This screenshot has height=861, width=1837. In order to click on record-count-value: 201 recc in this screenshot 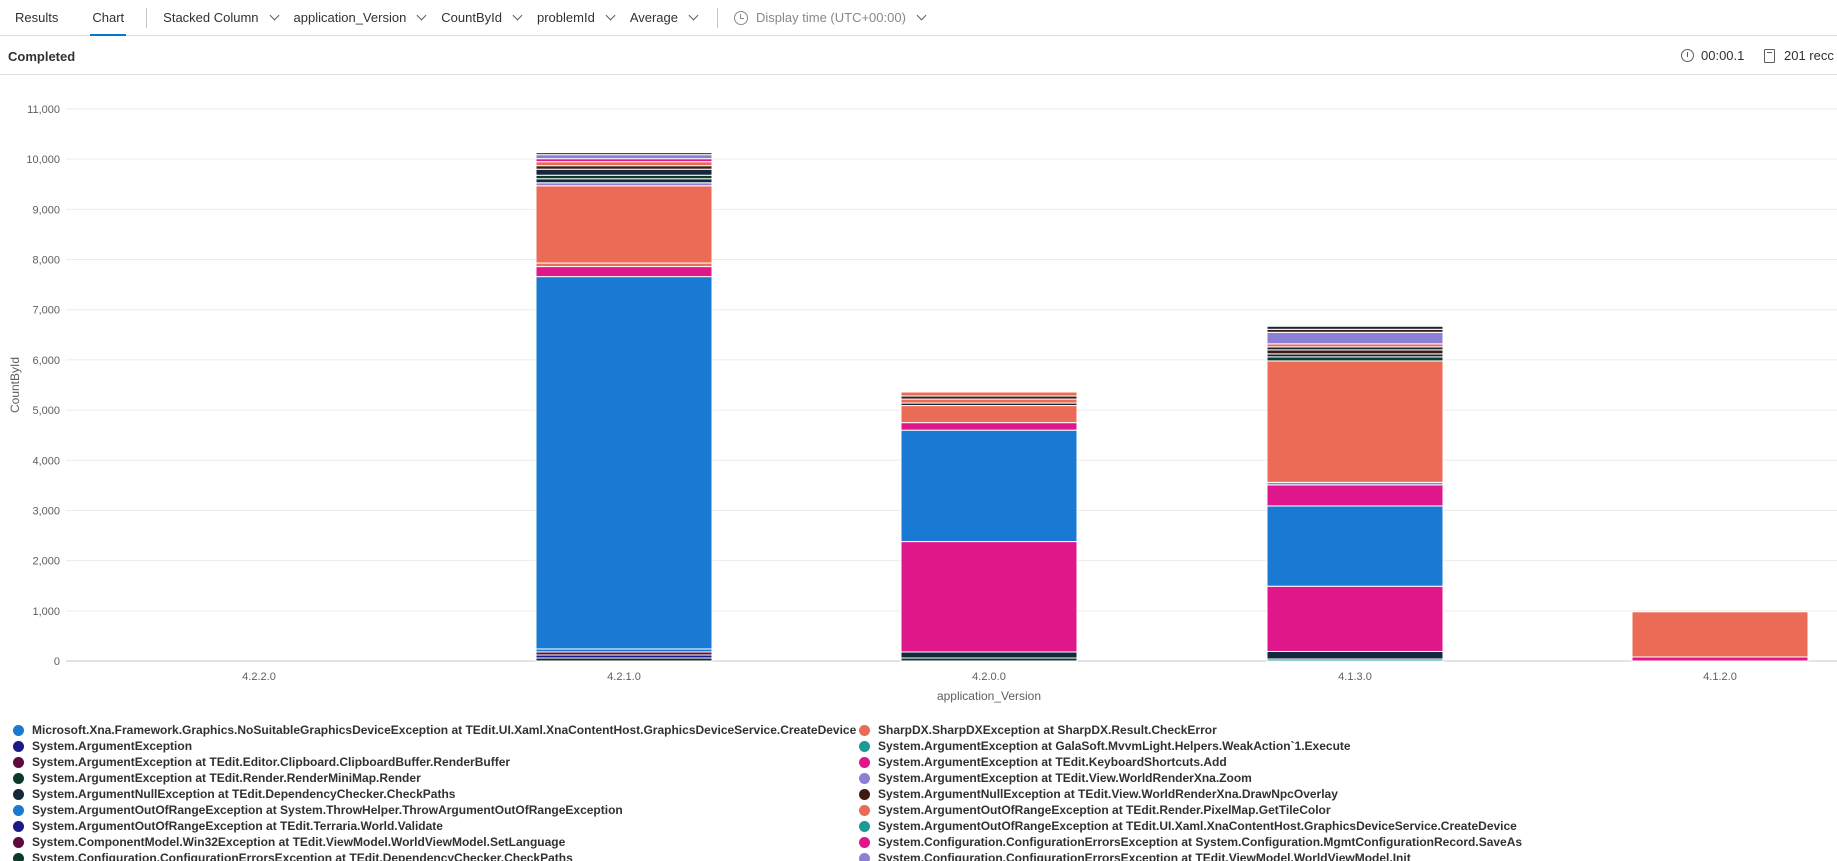, I will do `click(1809, 55)`.